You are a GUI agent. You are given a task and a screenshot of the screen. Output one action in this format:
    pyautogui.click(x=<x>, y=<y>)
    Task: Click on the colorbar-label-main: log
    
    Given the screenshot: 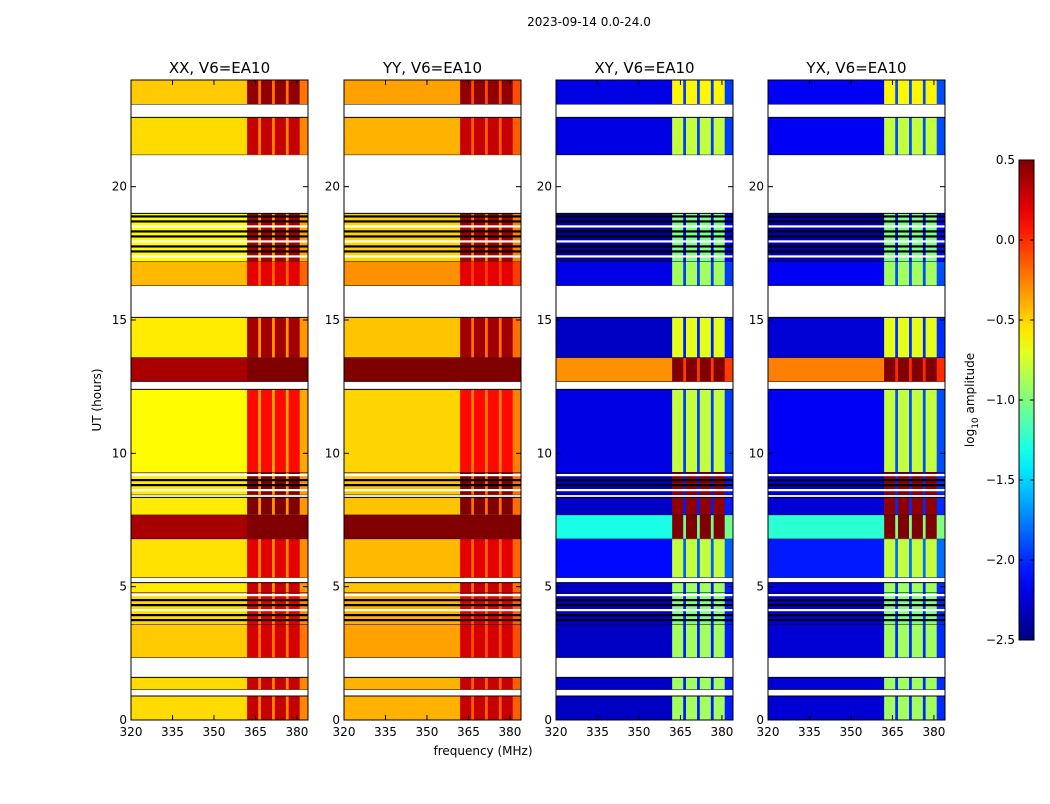 What is the action you would take?
    pyautogui.click(x=970, y=438)
    